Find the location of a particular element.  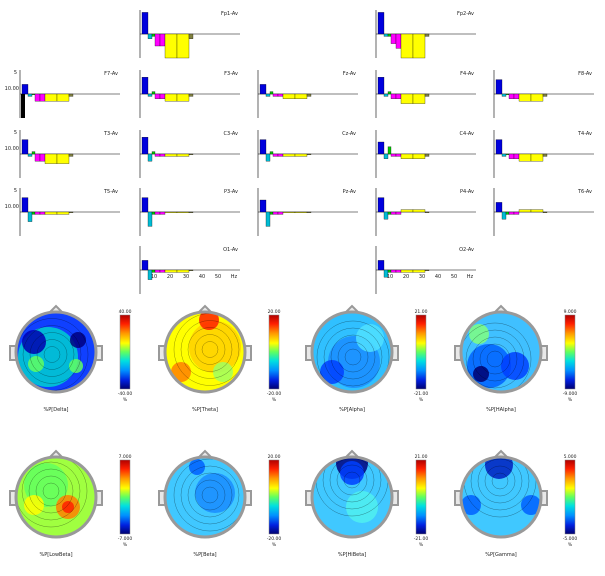

channel-spectrum-p3-av: P3-Av is located at coordinates (189, 212).